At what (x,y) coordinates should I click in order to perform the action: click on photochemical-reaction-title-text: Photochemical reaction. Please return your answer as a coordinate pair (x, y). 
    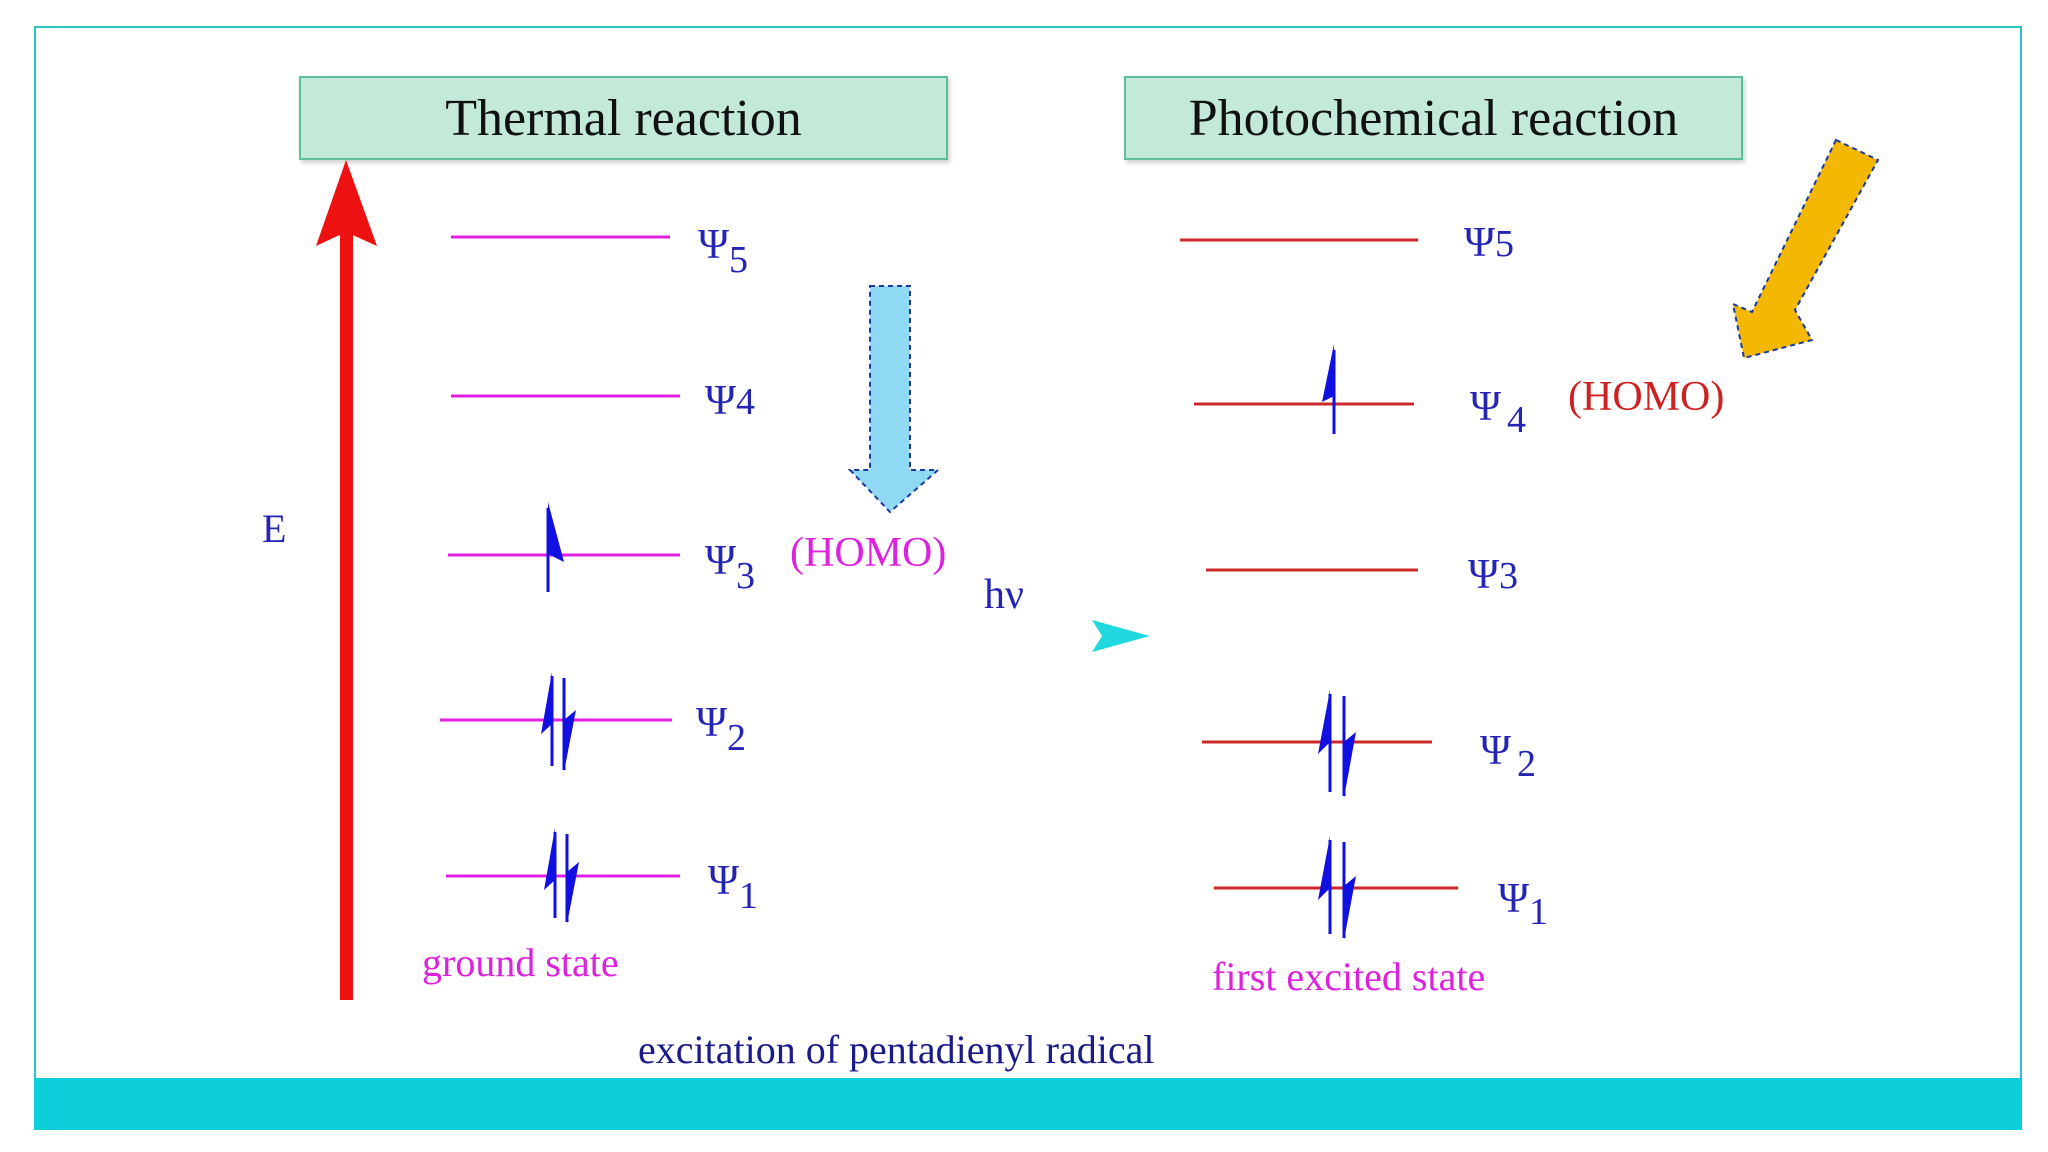
    Looking at the image, I should click on (1433, 118).